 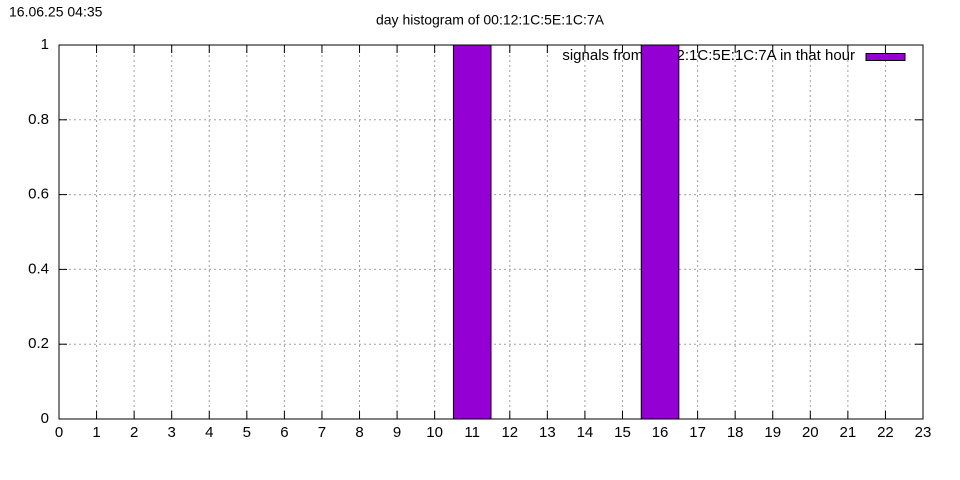 What do you see at coordinates (96, 432) in the screenshot?
I see `x-tick-label: 1` at bounding box center [96, 432].